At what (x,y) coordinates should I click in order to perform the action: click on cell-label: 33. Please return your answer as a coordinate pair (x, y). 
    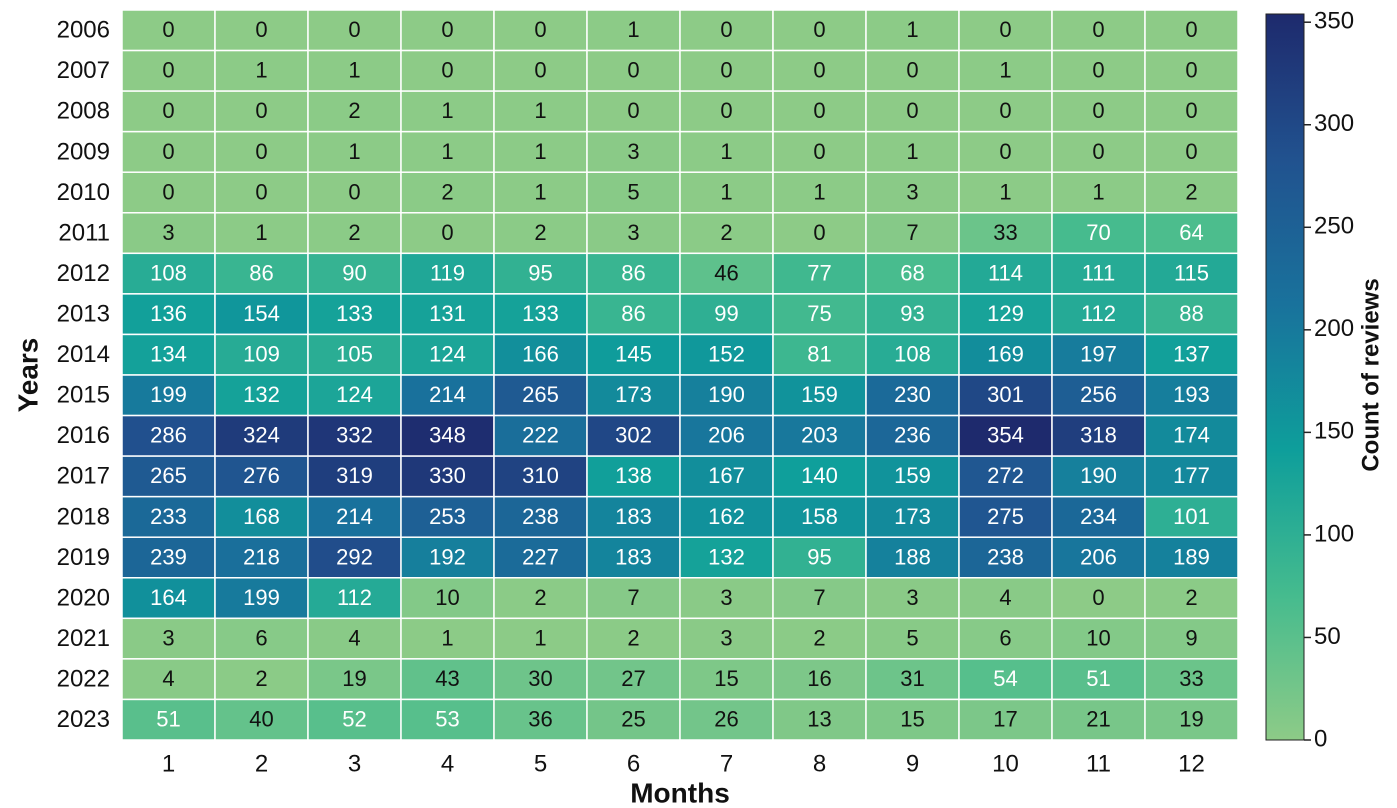
    Looking at the image, I should click on (1191, 678).